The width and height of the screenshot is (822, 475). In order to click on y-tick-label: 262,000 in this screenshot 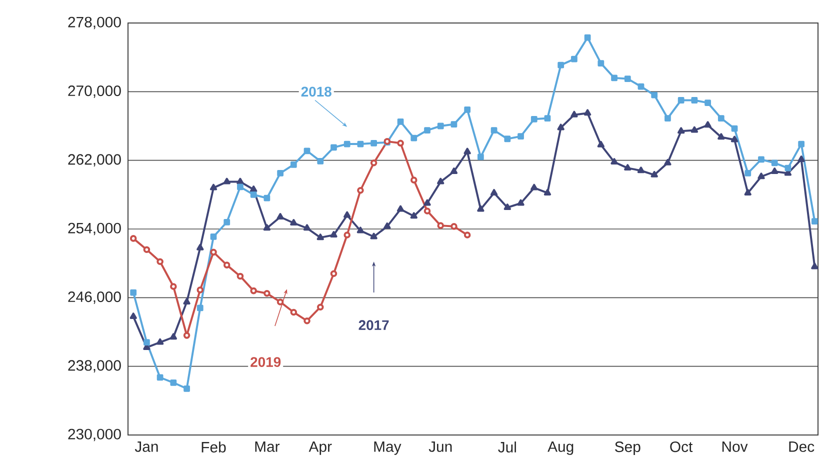, I will do `click(94, 160)`.